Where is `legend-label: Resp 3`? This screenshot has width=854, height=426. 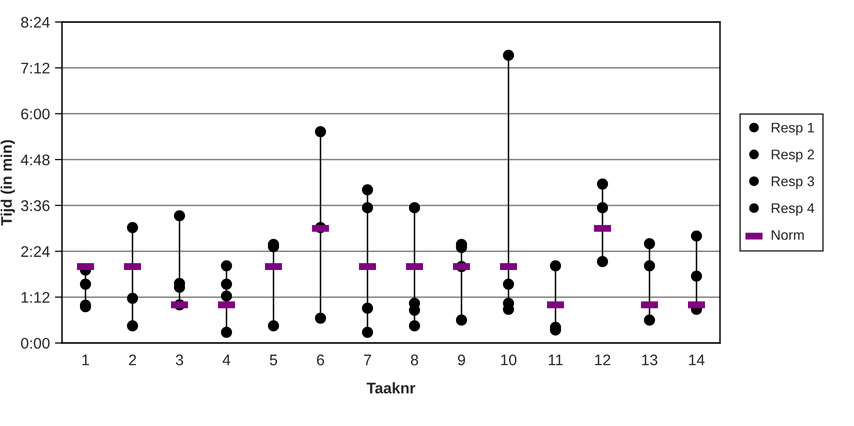
legend-label: Resp 3 is located at coordinates (793, 182).